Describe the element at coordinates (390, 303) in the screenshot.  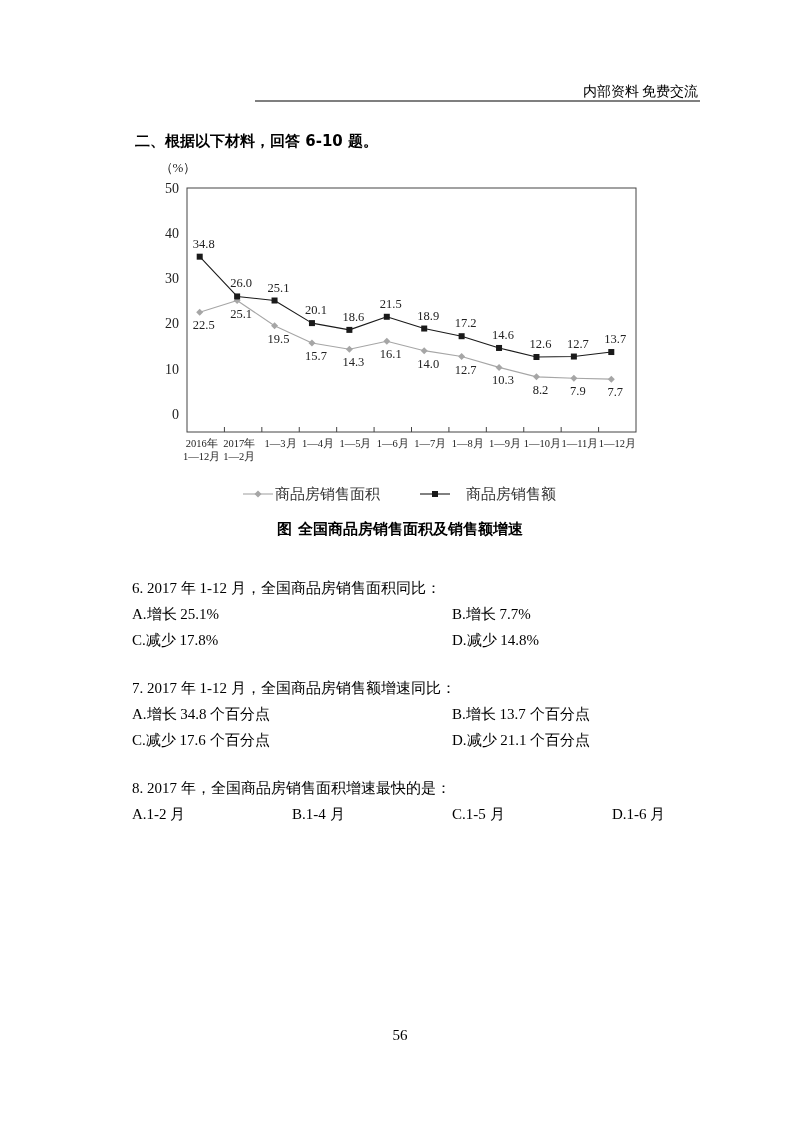
I see `data-label: 21.5` at that location.